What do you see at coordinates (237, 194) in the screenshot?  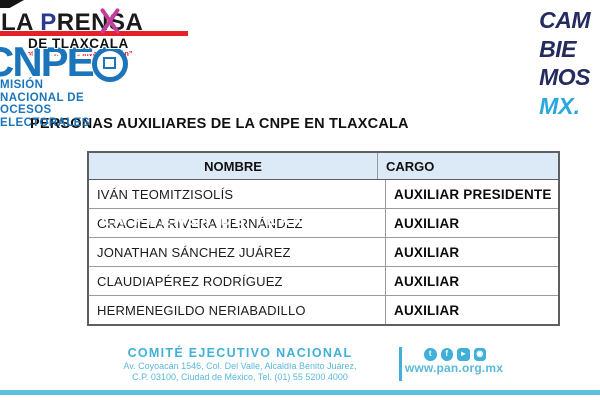 I see `cell-nombre: IVÁN TEOMITZISOLÍS` at bounding box center [237, 194].